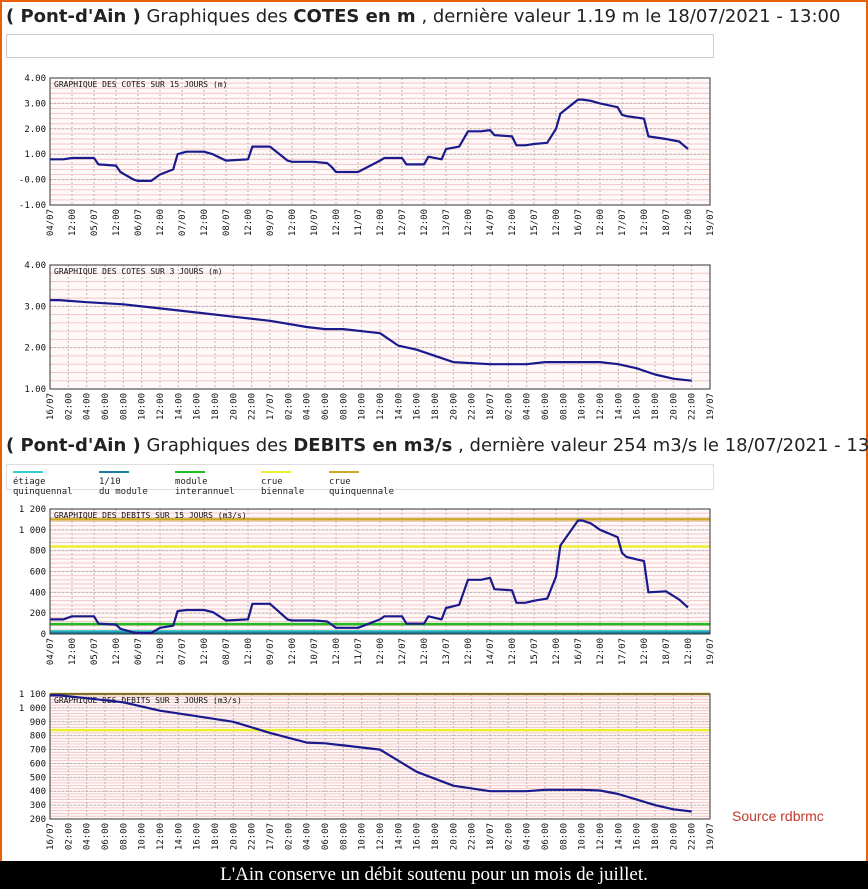 The image size is (868, 889). Describe the element at coordinates (139, 651) in the screenshot. I see `x-tick-label: 06/07` at that location.